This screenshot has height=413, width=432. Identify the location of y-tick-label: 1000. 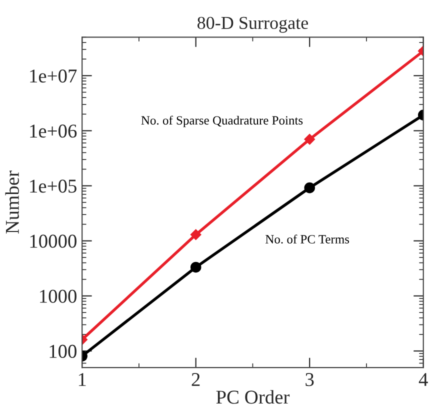
(58, 296).